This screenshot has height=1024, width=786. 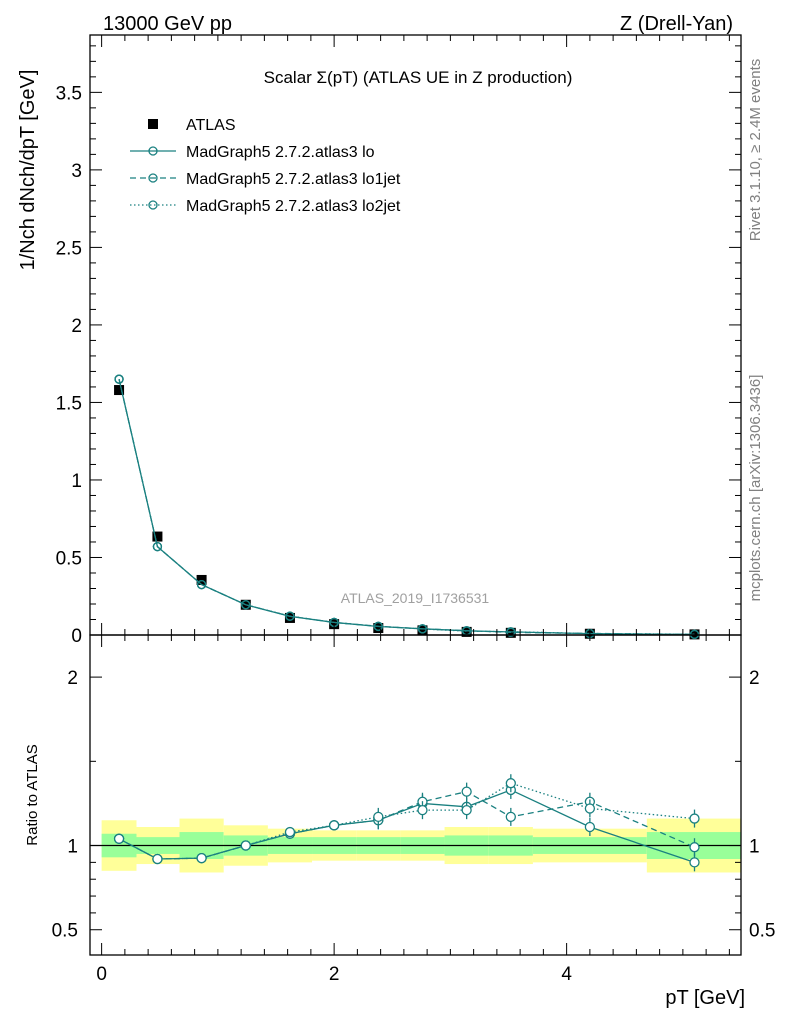 I want to click on ytick-label-2: 1, so click(x=76, y=481).